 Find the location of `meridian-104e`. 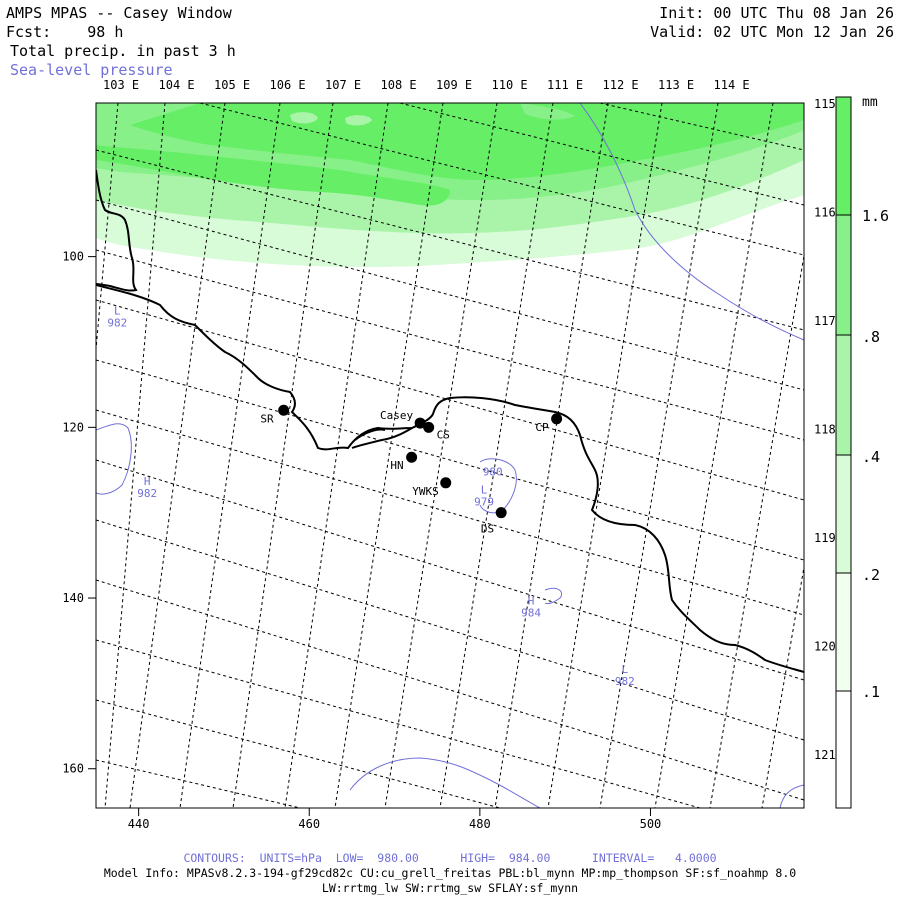

meridian-104e is located at coordinates (135, 455).